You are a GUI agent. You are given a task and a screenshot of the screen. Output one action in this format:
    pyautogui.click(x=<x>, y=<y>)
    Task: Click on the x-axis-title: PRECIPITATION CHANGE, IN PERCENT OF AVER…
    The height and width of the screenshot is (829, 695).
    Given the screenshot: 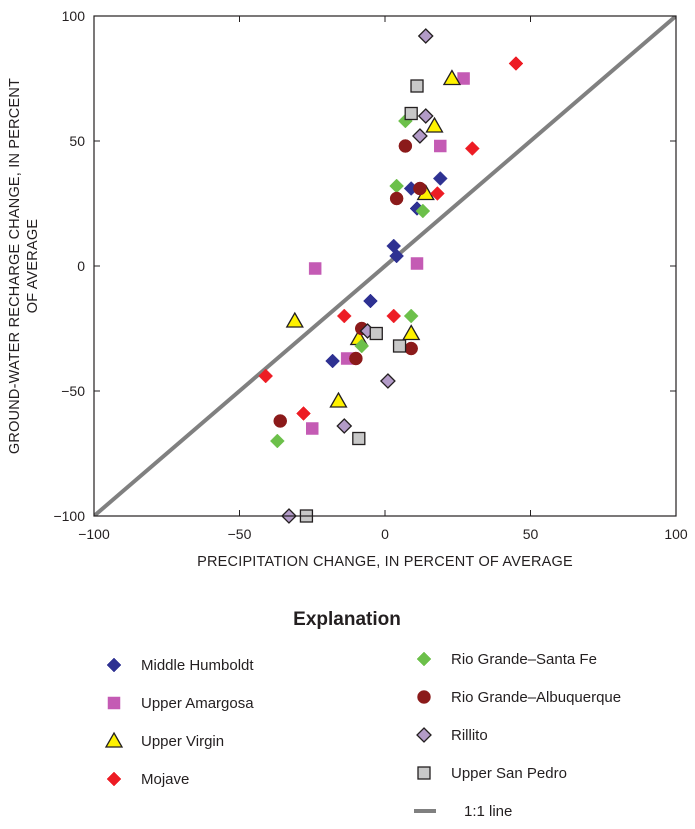 What is the action you would take?
    pyautogui.click(x=385, y=562)
    